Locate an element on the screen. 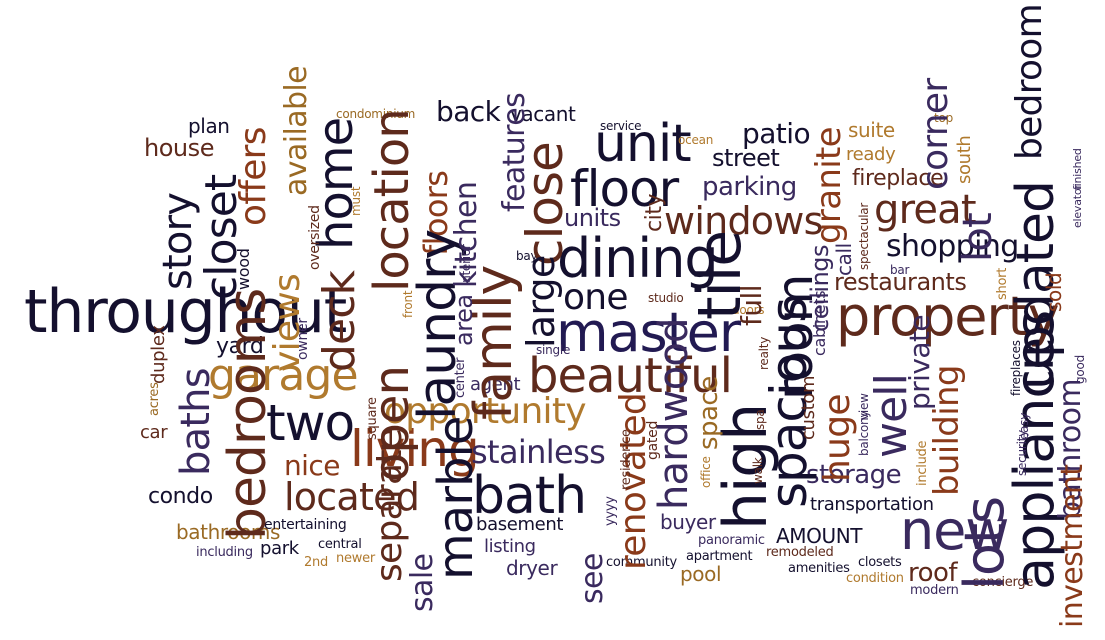 This screenshot has height=640, width=1105. word-dining: dining is located at coordinates (638, 258).